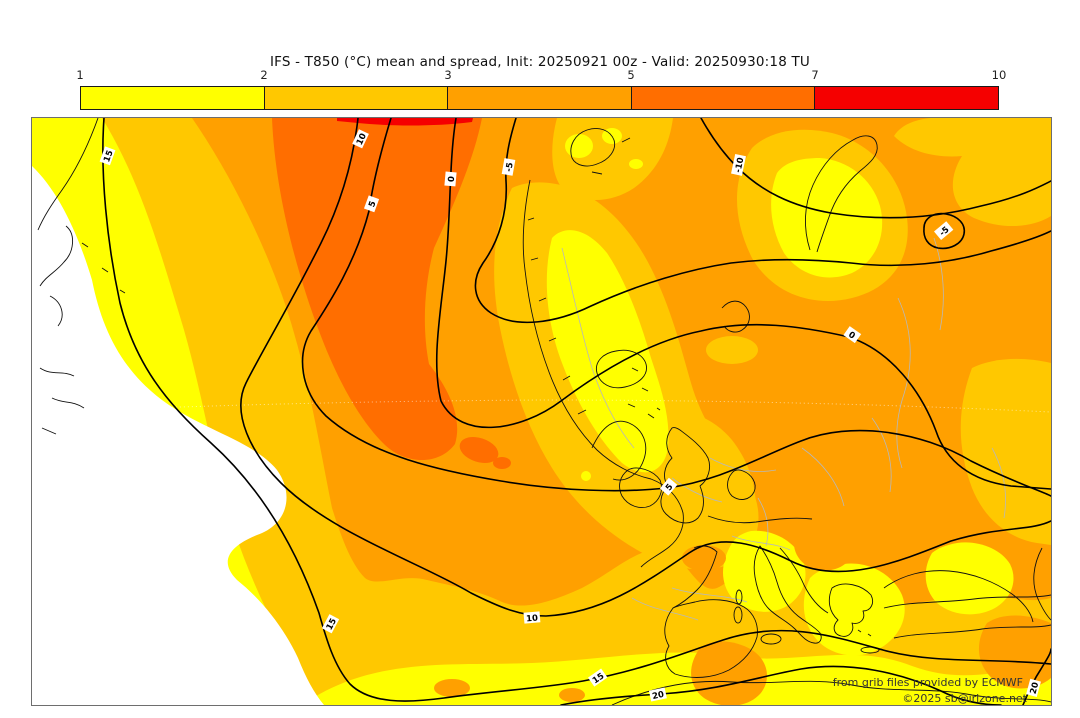 This screenshot has height=718, width=1080. I want to click on spread-colorbar, so click(539, 98).